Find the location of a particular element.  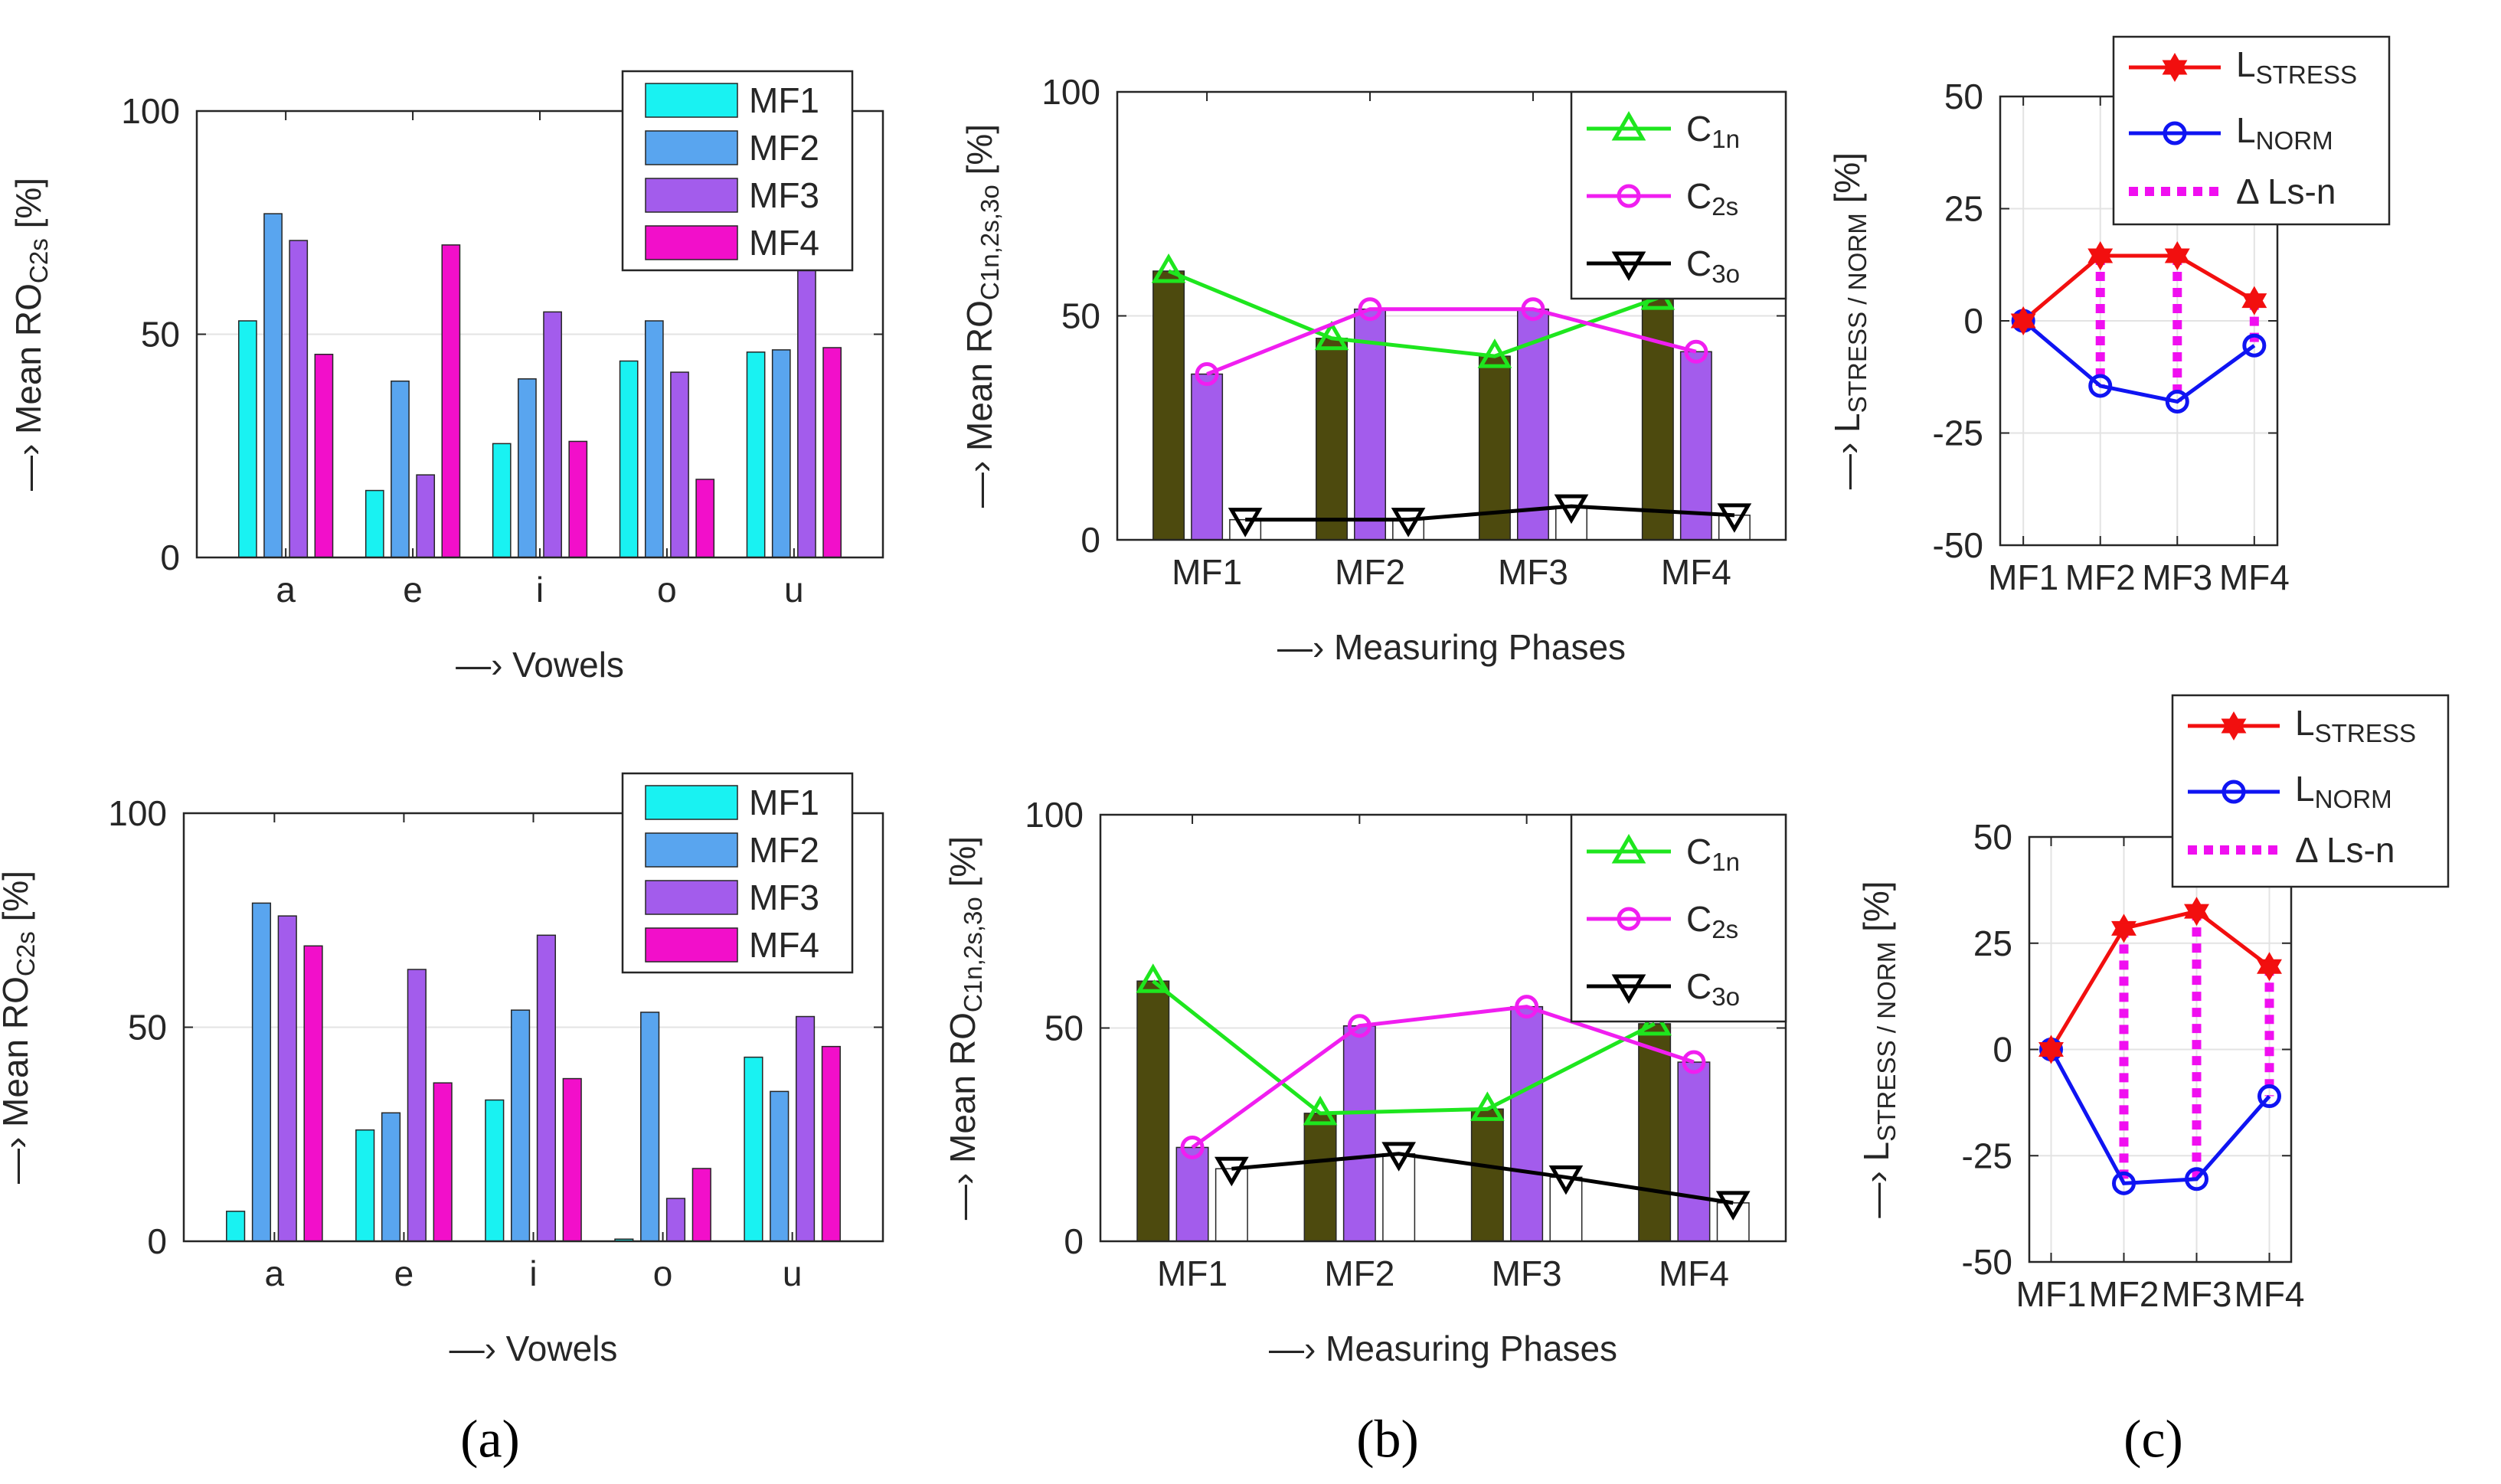

legend-label: LNORM is located at coordinates (2343, 791).